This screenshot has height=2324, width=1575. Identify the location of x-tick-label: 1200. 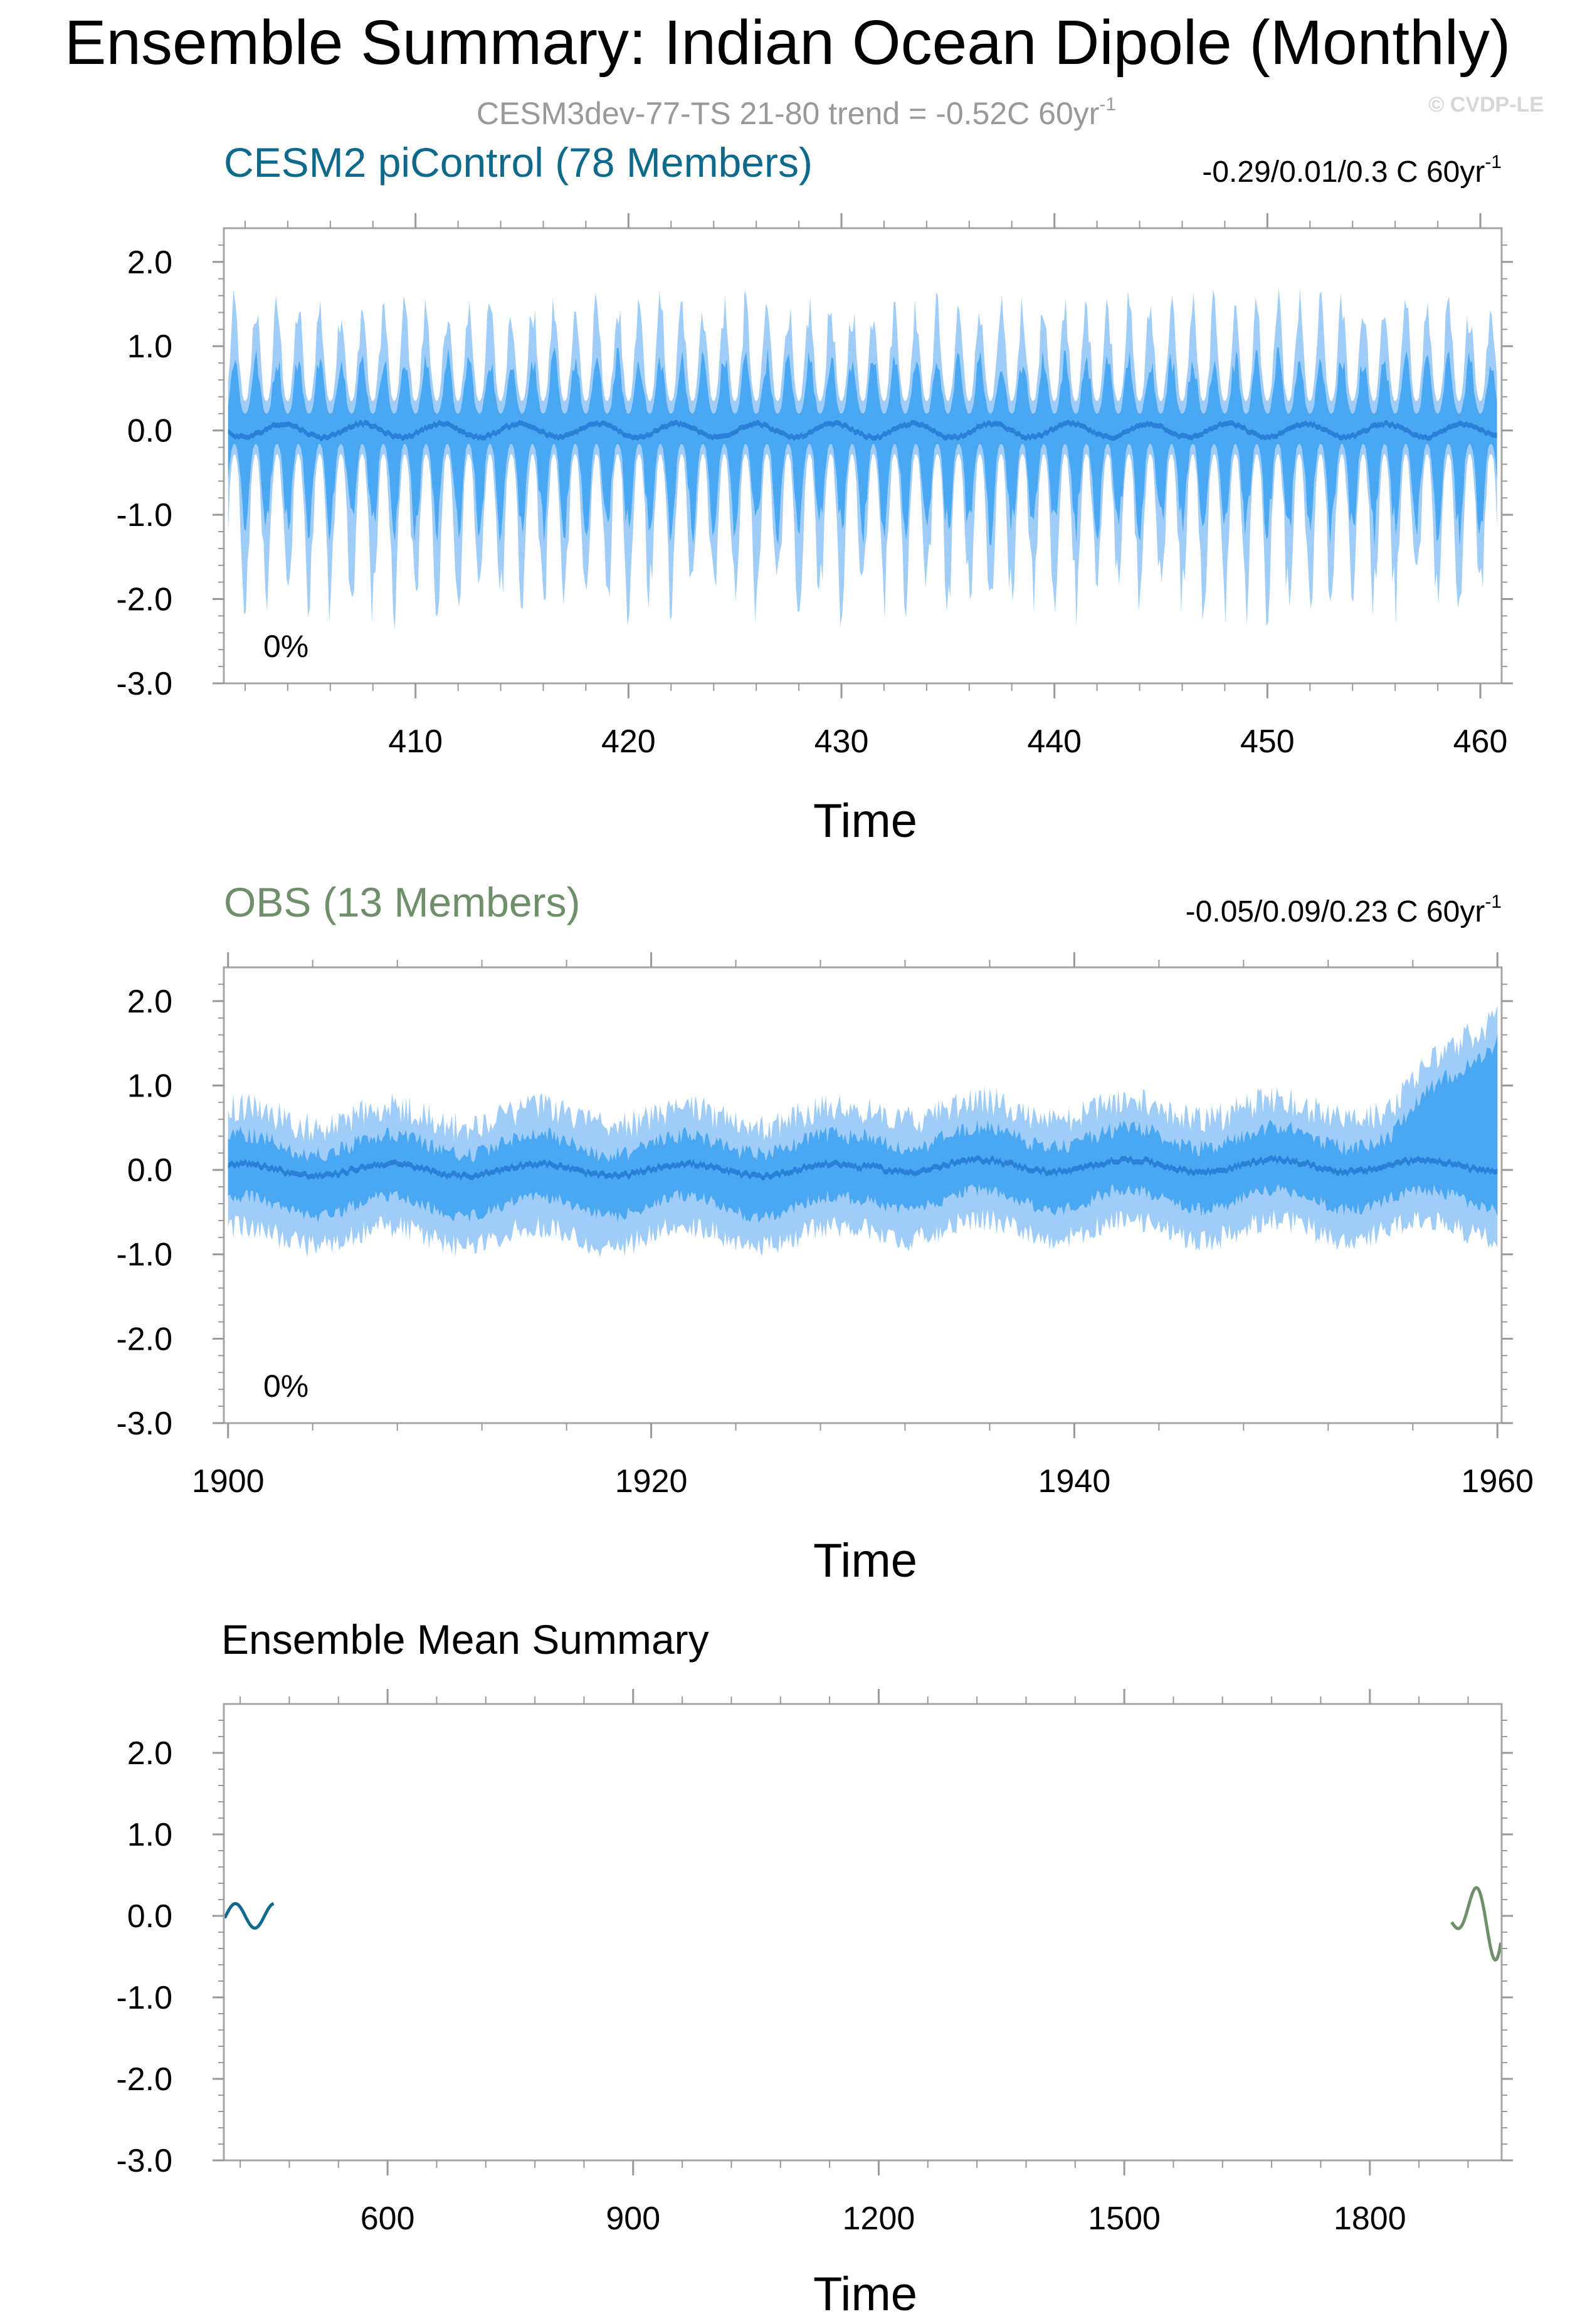
(879, 2218).